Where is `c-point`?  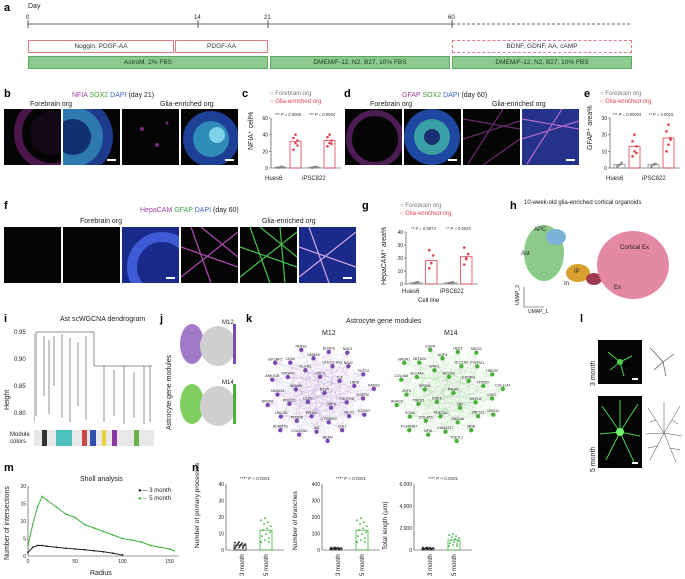 c-point is located at coordinates (327, 146).